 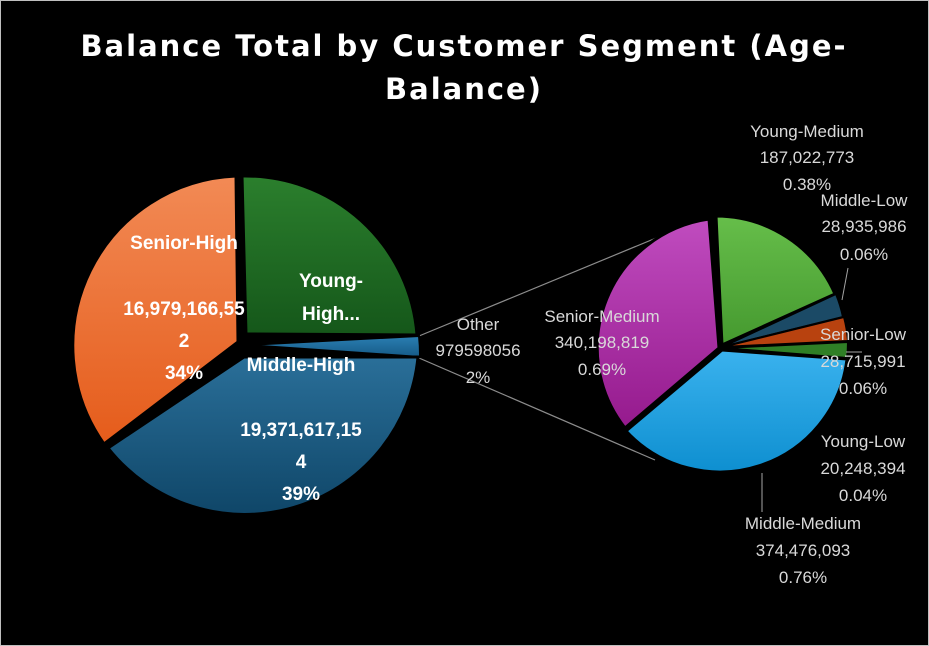 I want to click on slice-senior-low, so click(x=785, y=331).